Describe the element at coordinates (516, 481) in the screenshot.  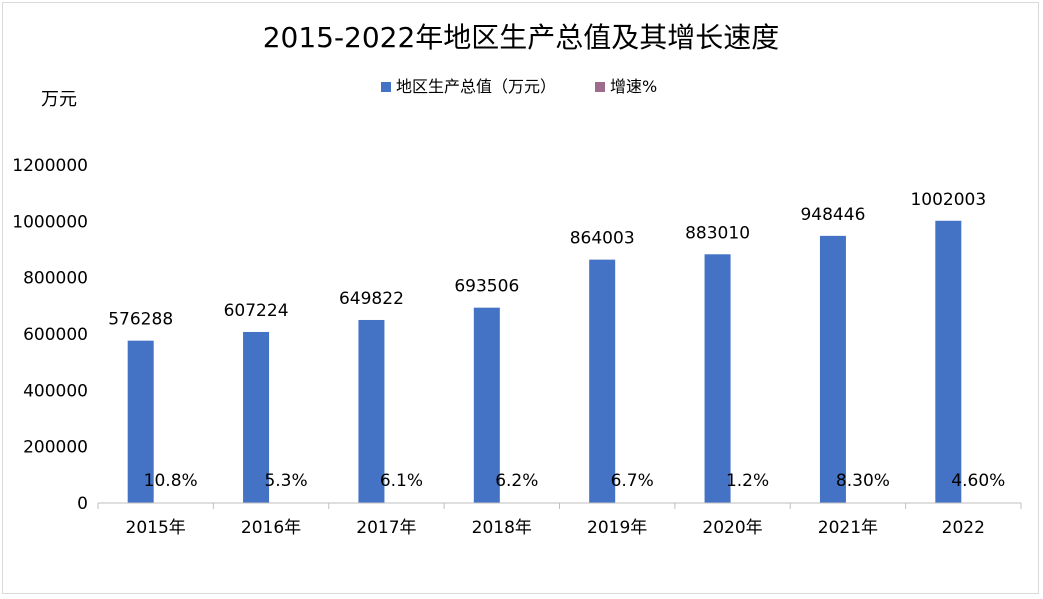
I see `growth-rate-data-label: 6.2%` at that location.